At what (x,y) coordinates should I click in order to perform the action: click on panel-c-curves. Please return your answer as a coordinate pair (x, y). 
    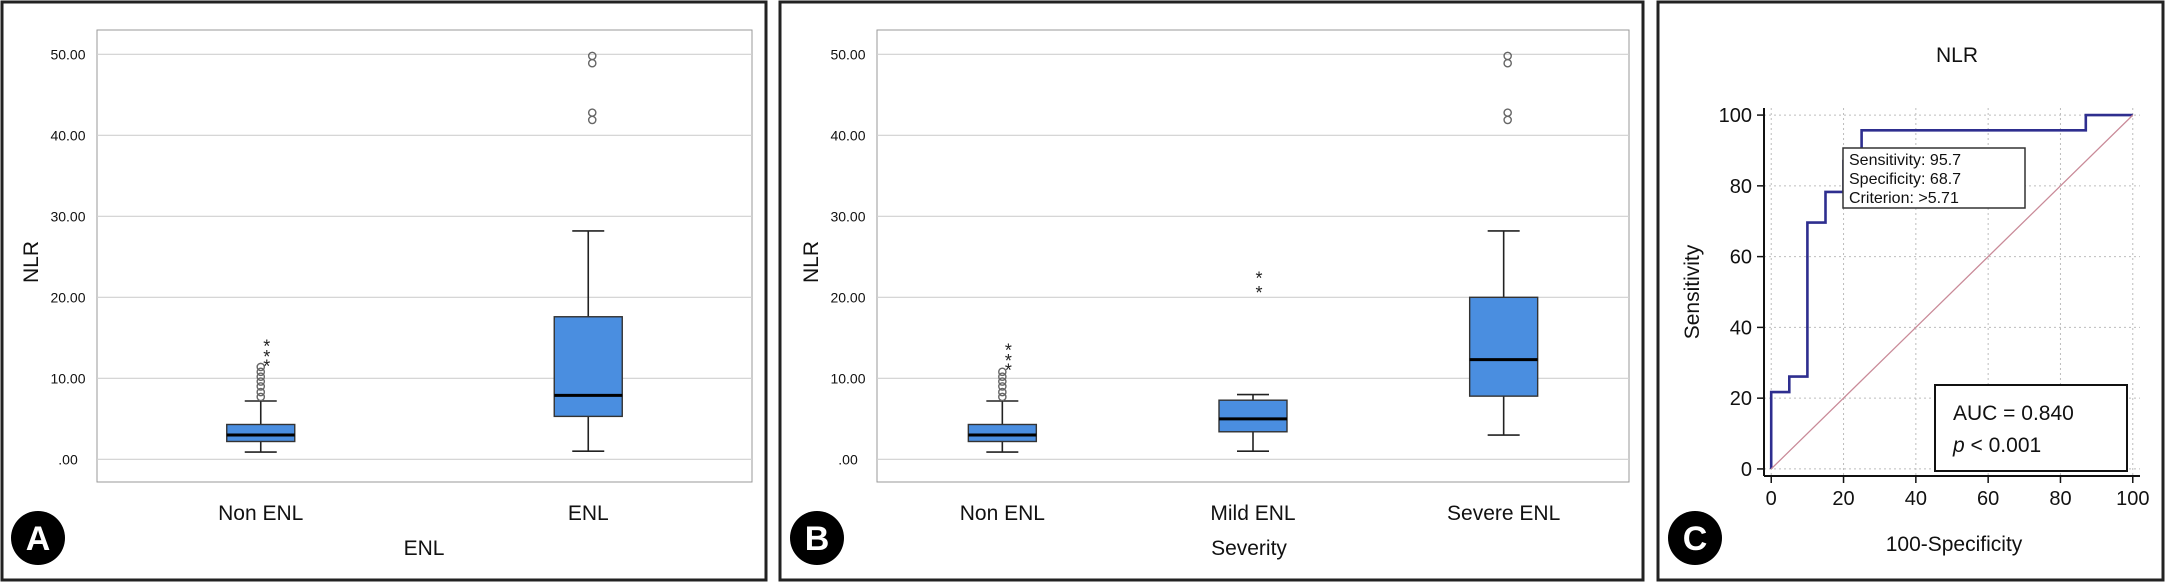
    Looking at the image, I should click on (1951, 291).